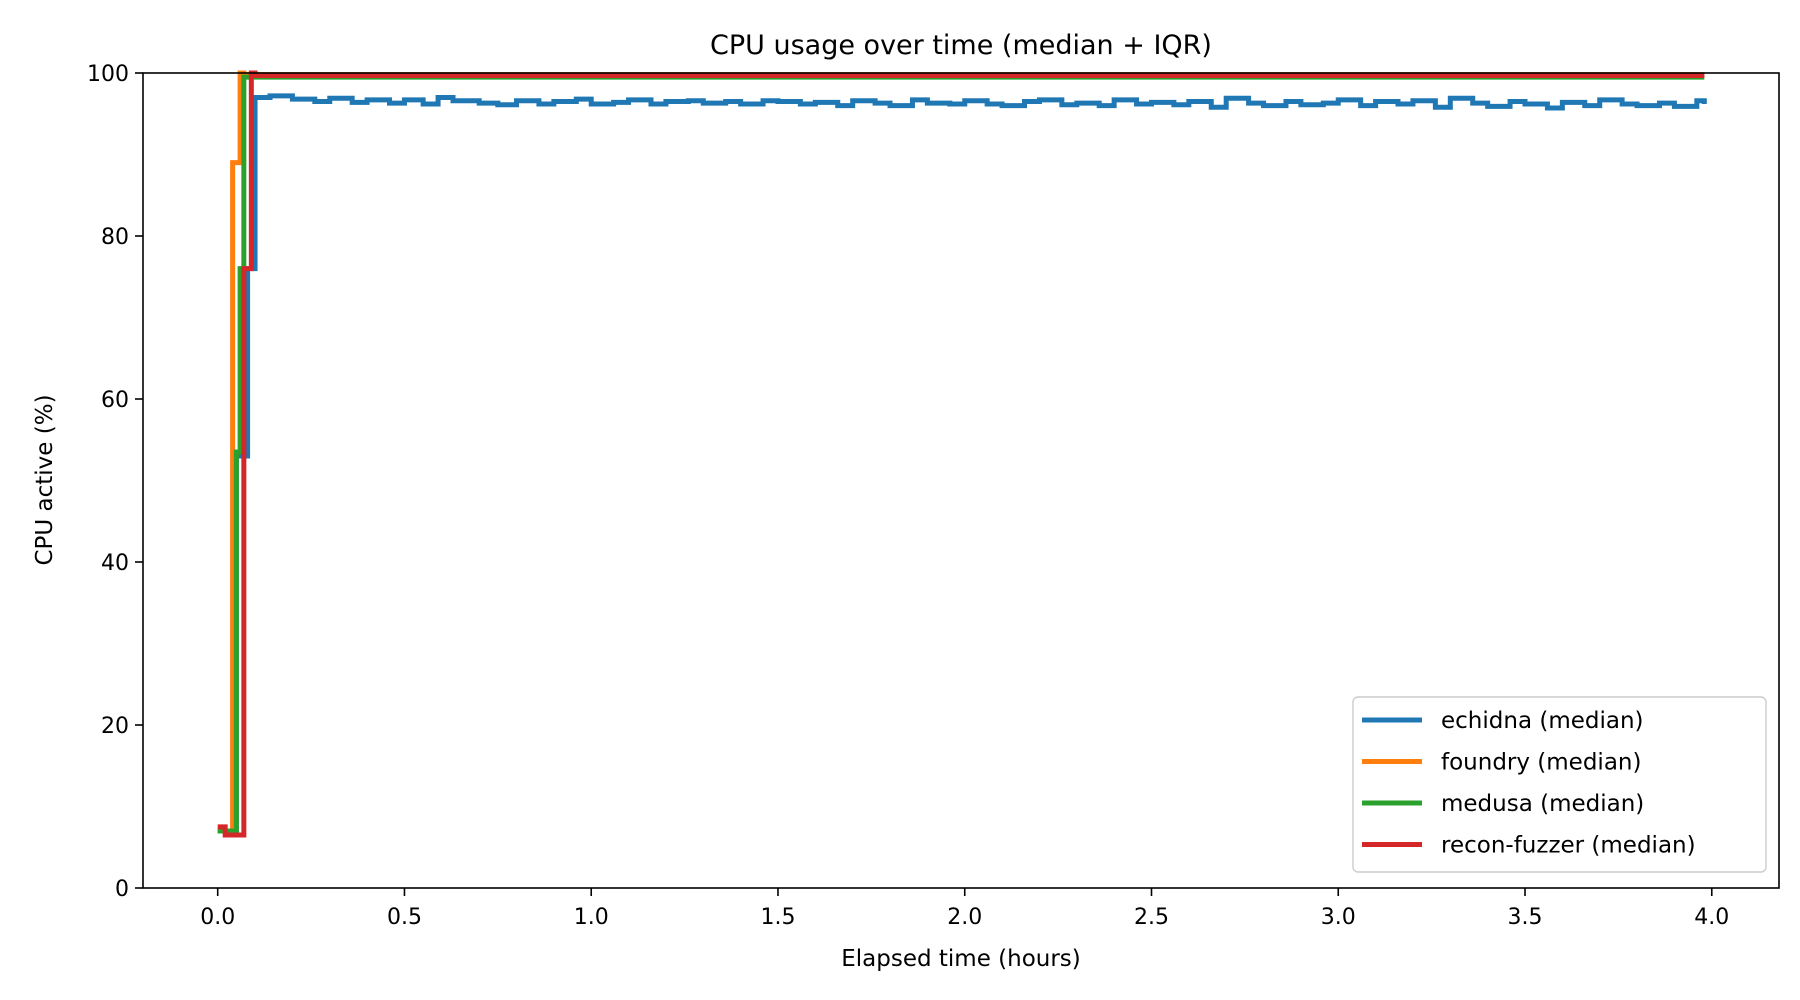  What do you see at coordinates (964, 917) in the screenshot?
I see `x-tick-label: 2.0` at bounding box center [964, 917].